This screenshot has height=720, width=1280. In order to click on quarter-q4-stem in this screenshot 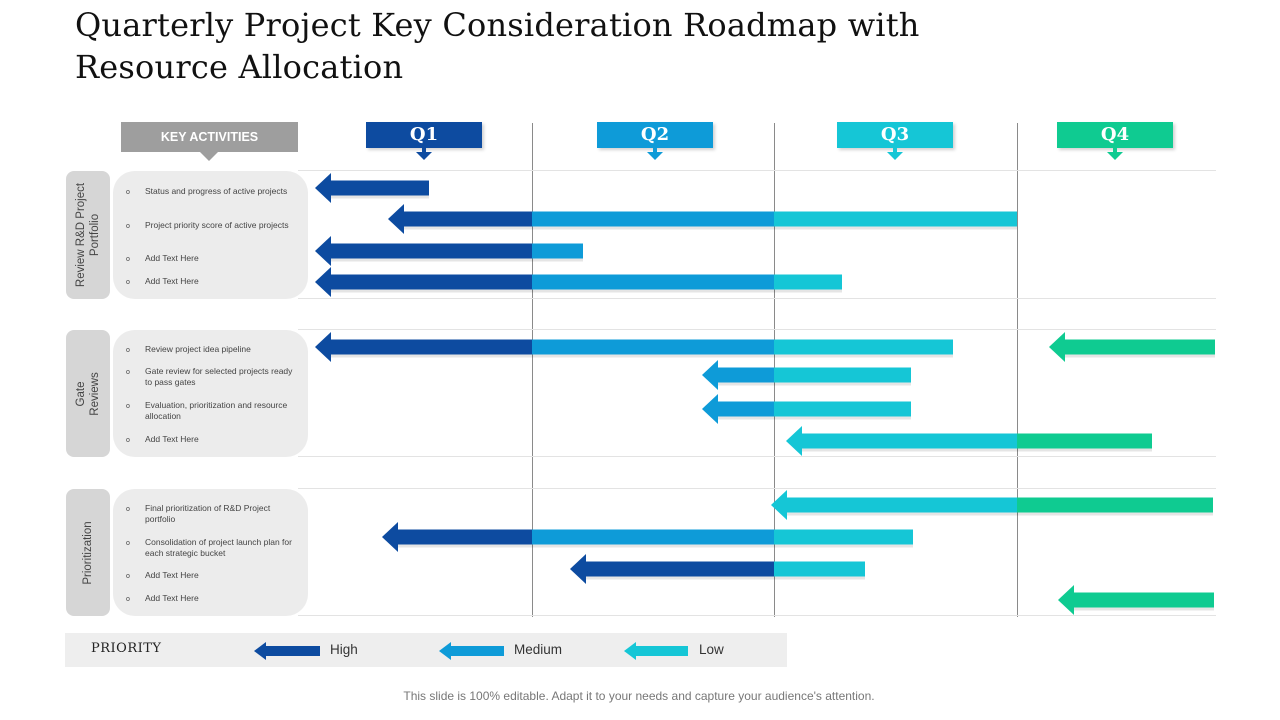, I will do `click(1115, 150)`.